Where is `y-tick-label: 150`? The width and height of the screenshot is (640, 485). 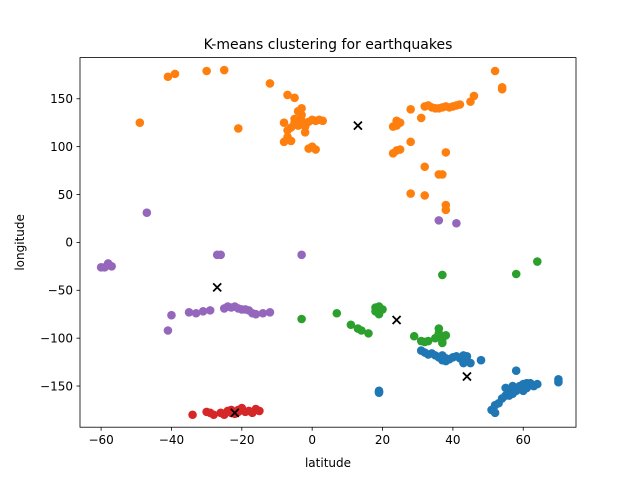 y-tick-label: 150 is located at coordinates (61, 99).